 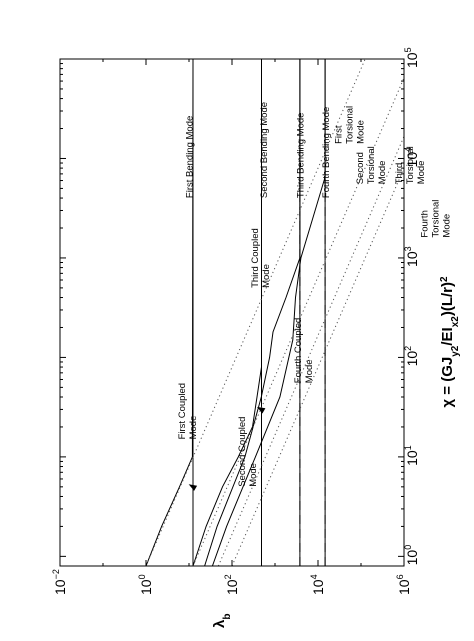 What do you see at coordinates (444, 279) in the screenshot?
I see `x-title-sup: 2` at bounding box center [444, 279].